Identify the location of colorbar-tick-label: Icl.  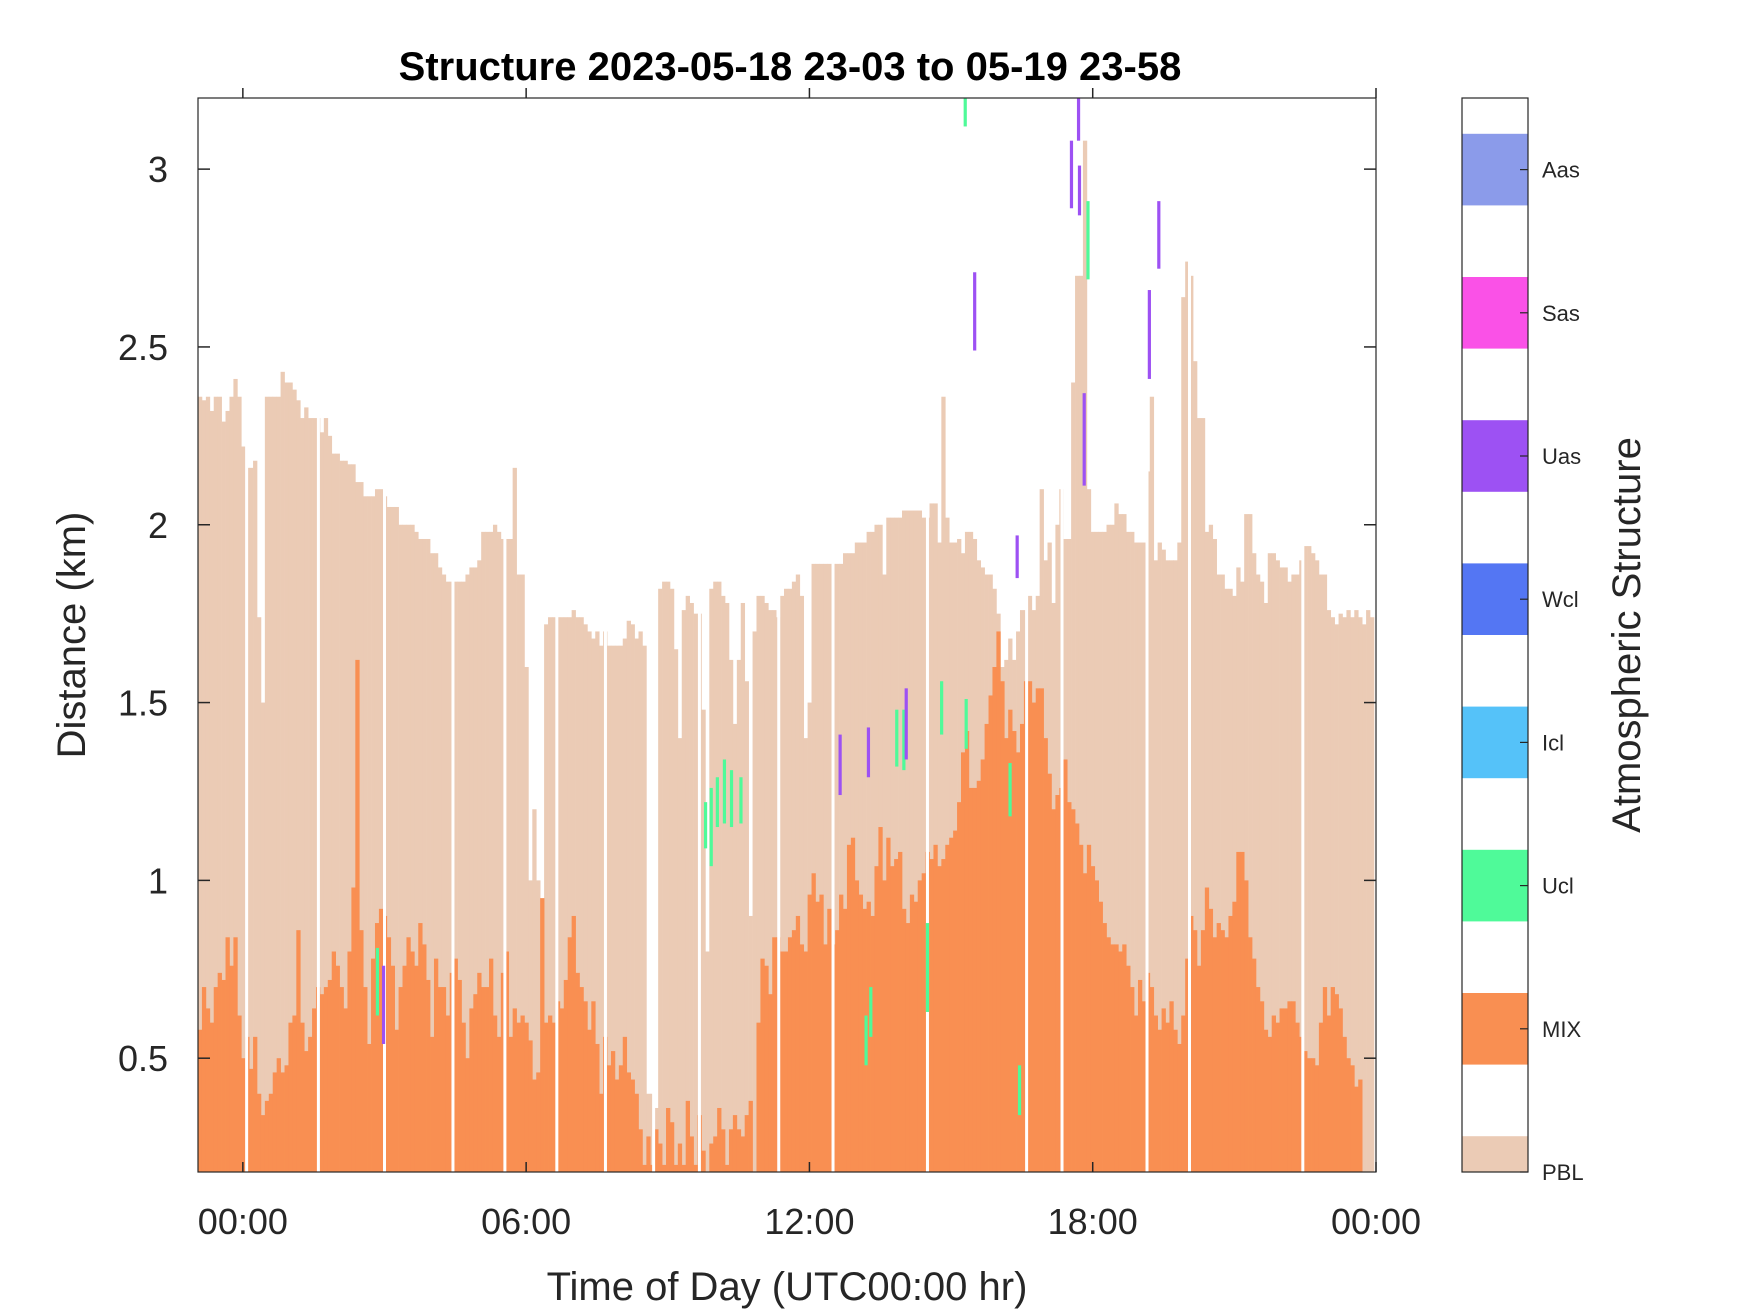
(1553, 742).